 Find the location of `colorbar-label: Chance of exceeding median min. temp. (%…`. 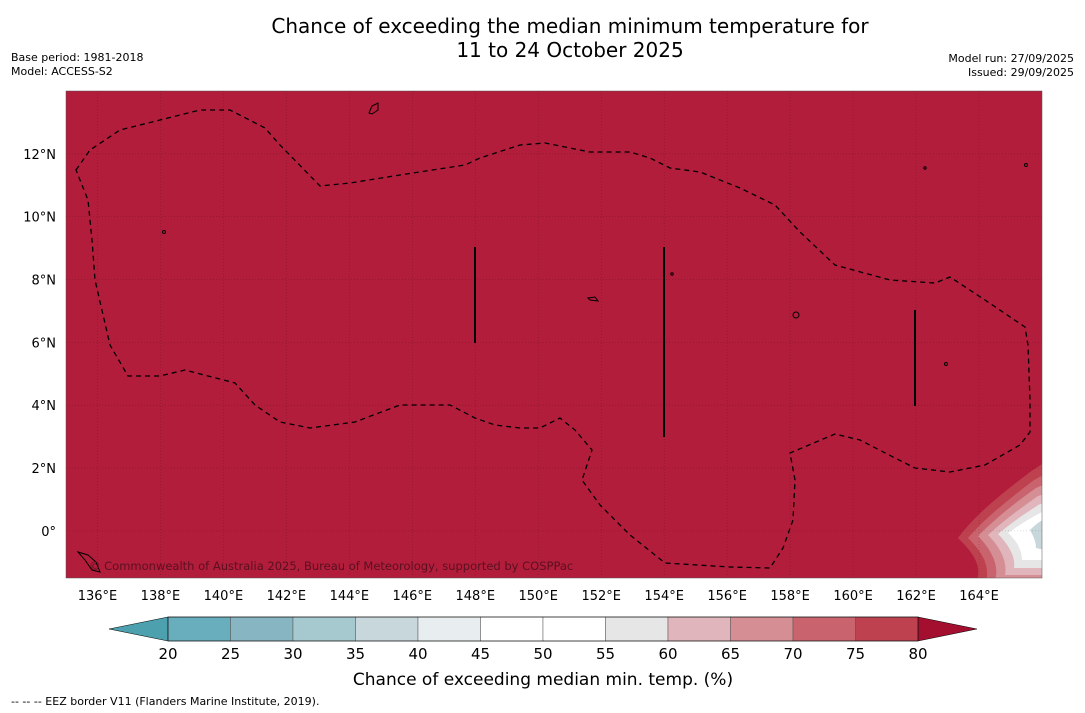

colorbar-label: Chance of exceeding median min. temp. (%… is located at coordinates (543, 680).